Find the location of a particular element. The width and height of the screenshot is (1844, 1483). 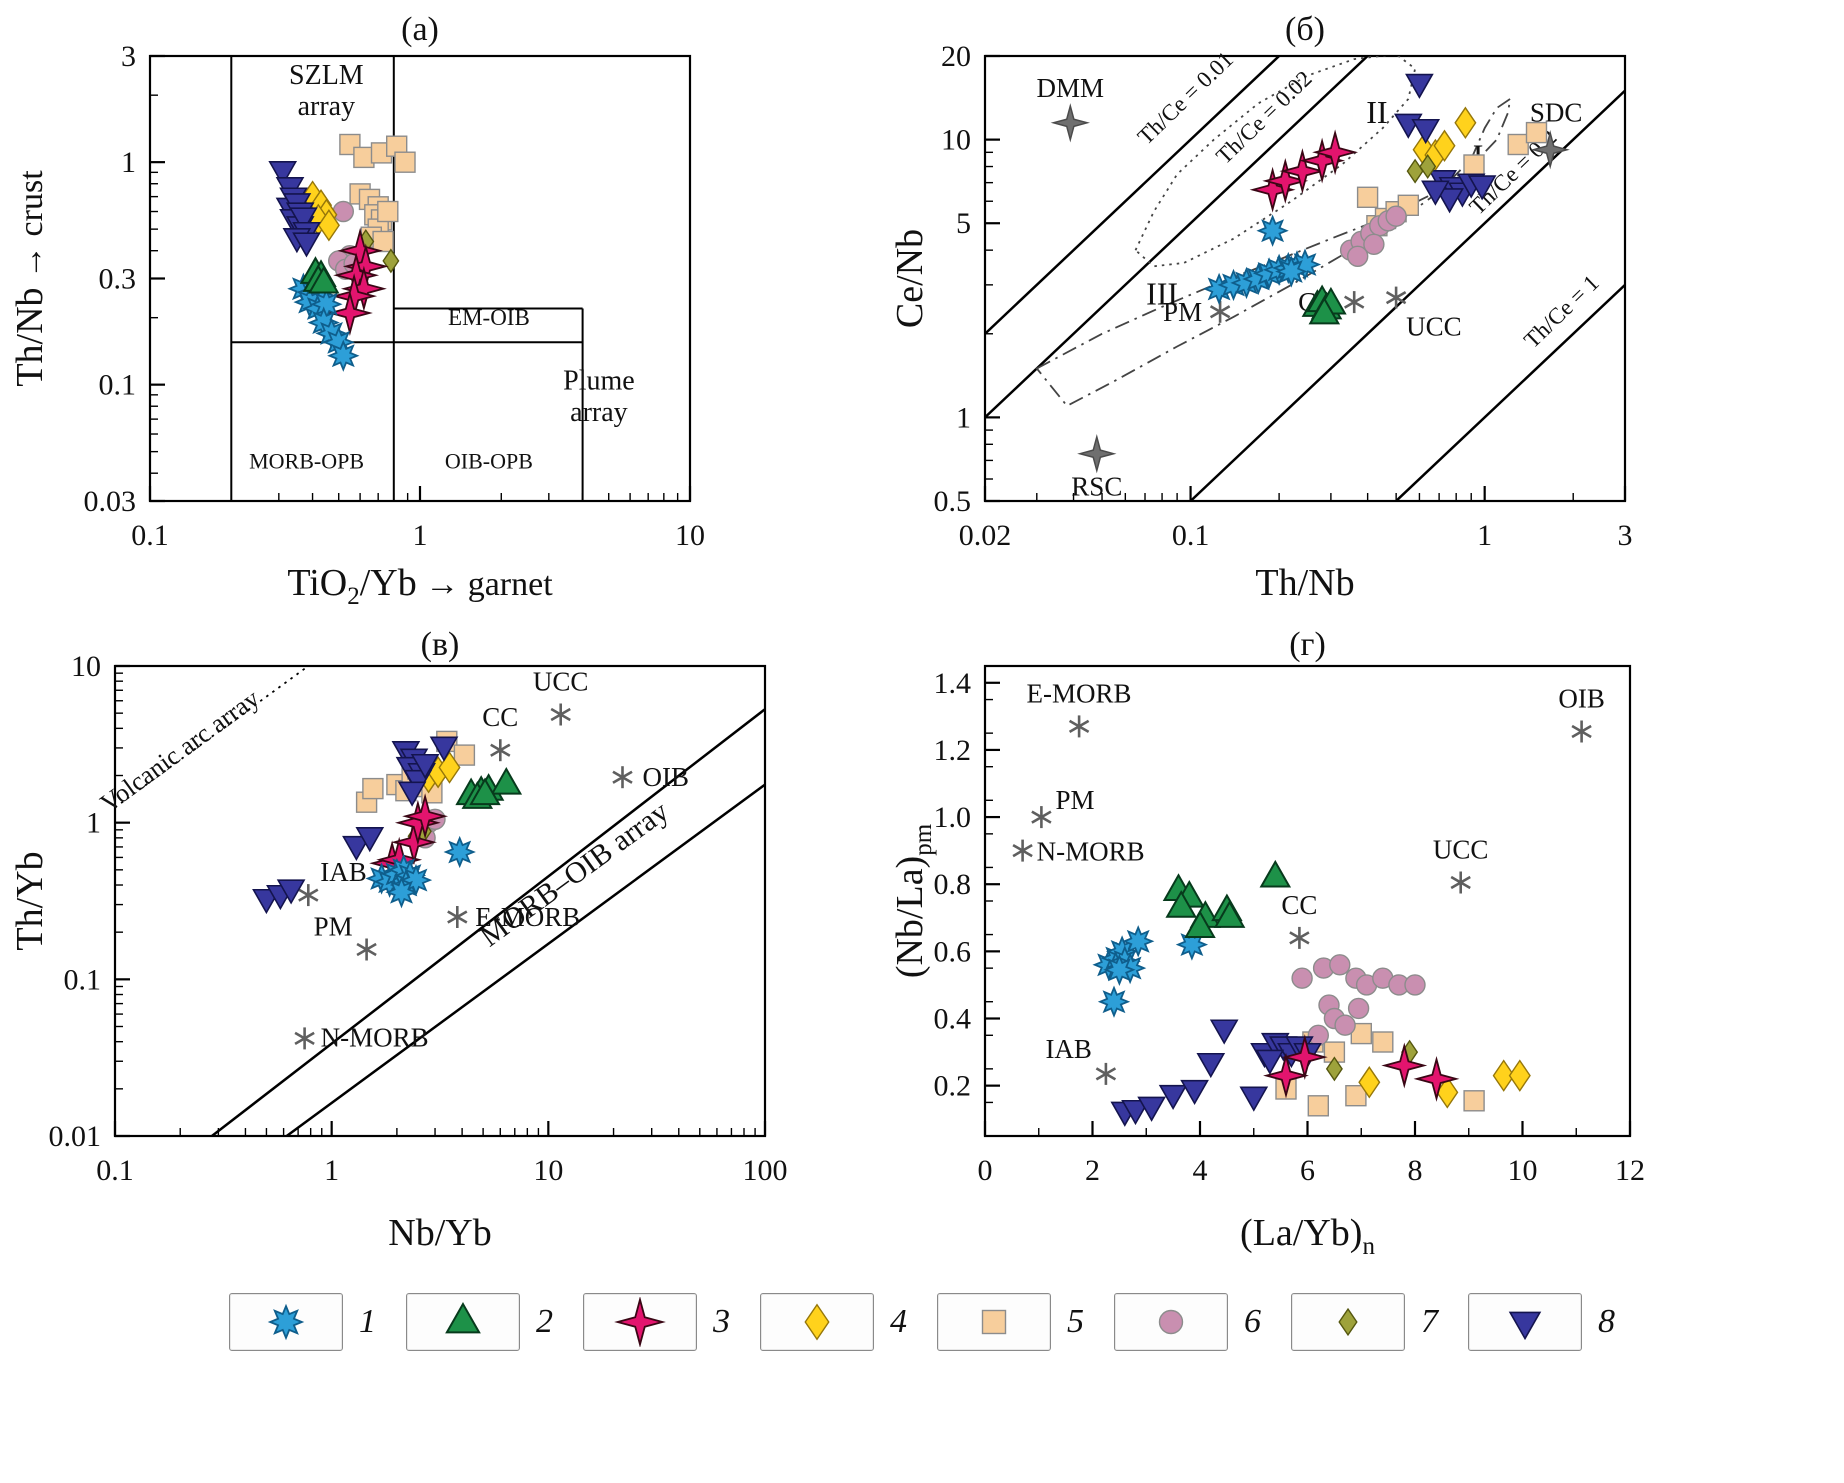

x-tick-label: 0 is located at coordinates (985, 1170).